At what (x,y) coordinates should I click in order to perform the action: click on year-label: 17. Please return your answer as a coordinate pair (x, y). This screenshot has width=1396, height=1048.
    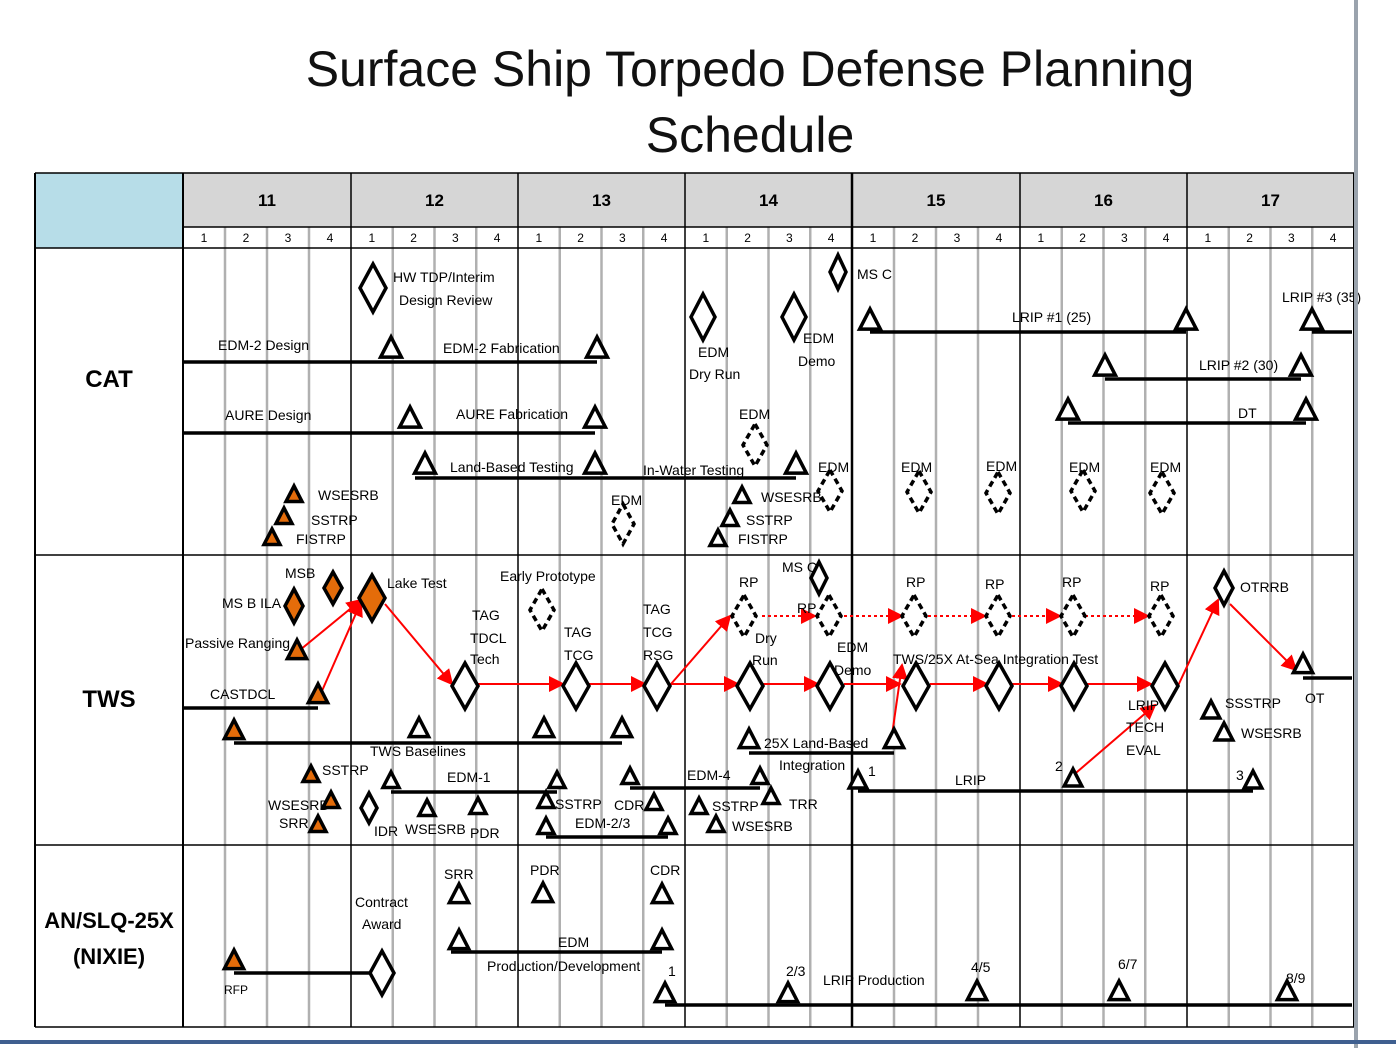
    Looking at the image, I should click on (1270, 200).